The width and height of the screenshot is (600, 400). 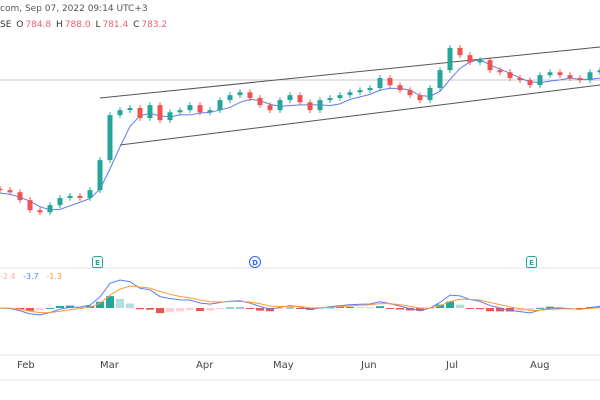 What do you see at coordinates (33, 276) in the screenshot?
I see `macd-legend: -2.4 -3.7 -1.3` at bounding box center [33, 276].